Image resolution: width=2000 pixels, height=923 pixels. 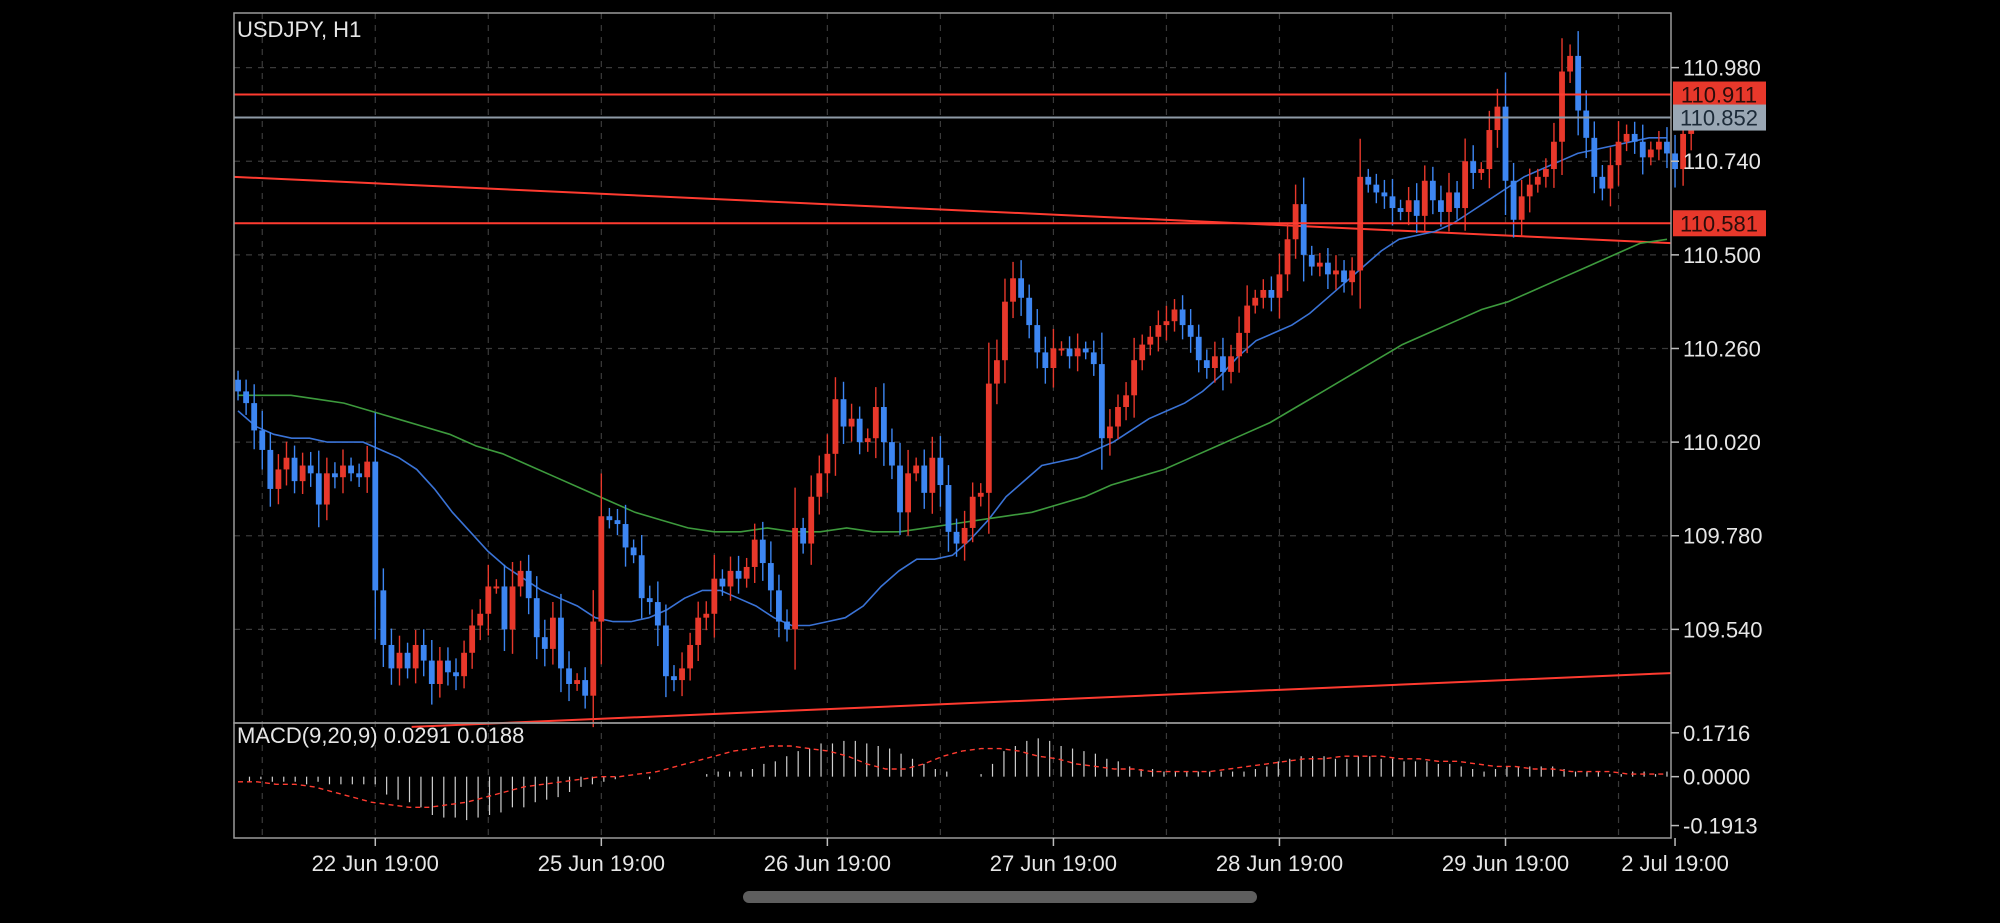 What do you see at coordinates (375, 863) in the screenshot?
I see `time-label-0: 22 Jun 19:00` at bounding box center [375, 863].